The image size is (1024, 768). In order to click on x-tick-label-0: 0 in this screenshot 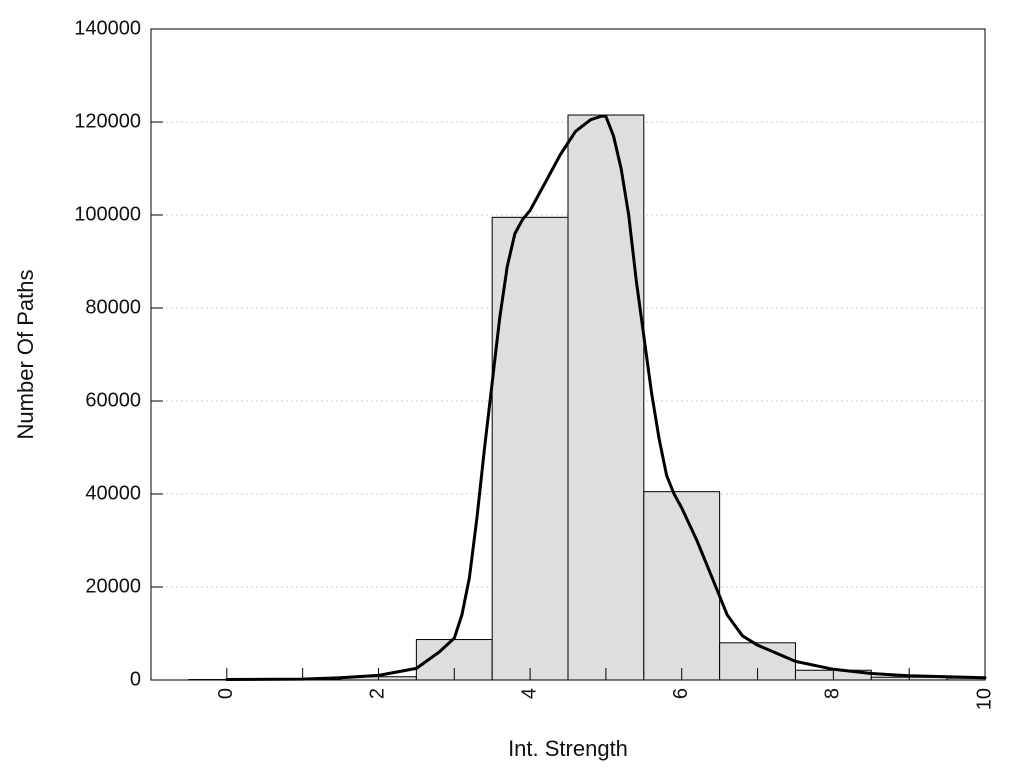, I will do `click(226, 693)`.